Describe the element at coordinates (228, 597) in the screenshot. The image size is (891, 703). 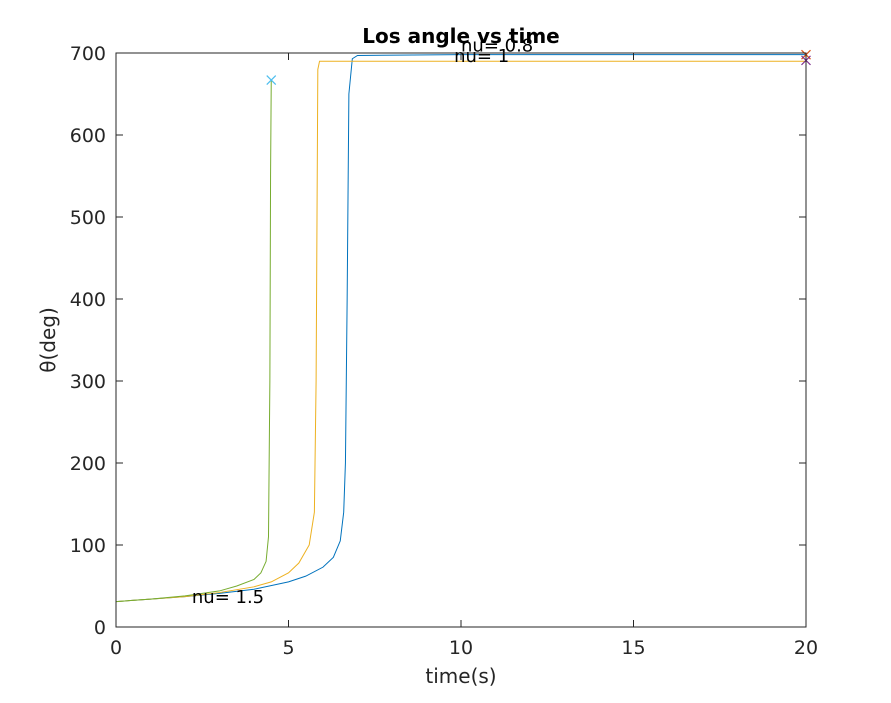
I see `series-annotation: nu= 1.5` at that location.